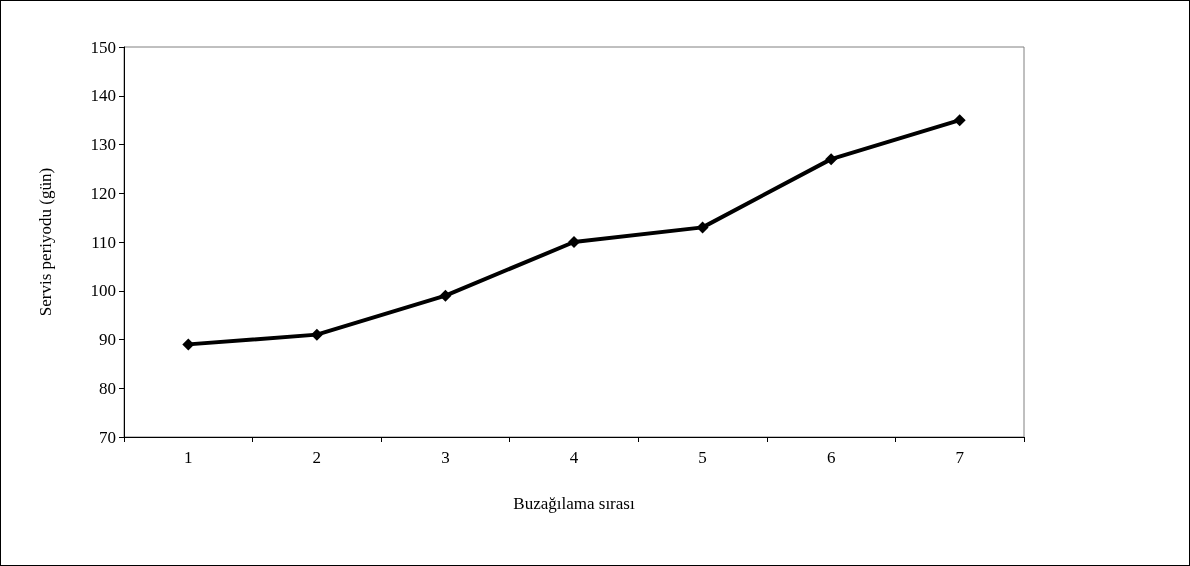 The height and width of the screenshot is (566, 1190). What do you see at coordinates (107, 437) in the screenshot?
I see `y-tick-label: 70` at bounding box center [107, 437].